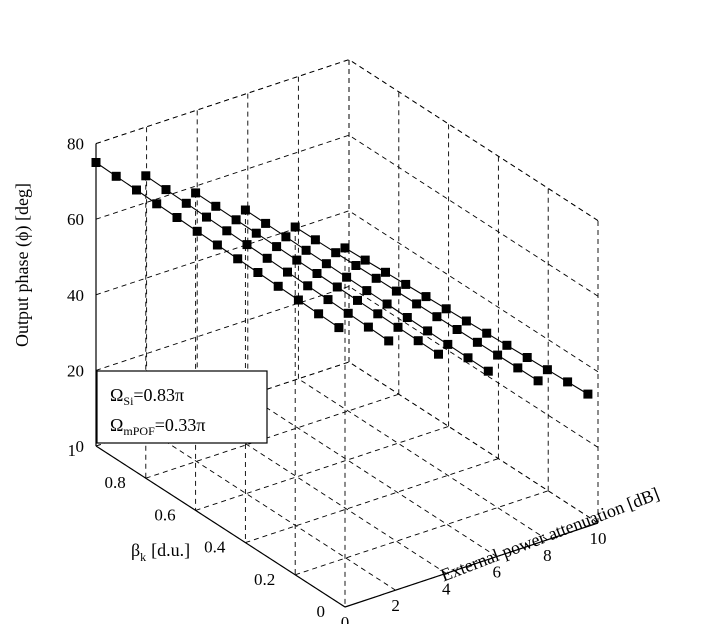  What do you see at coordinates (75, 219) in the screenshot?
I see `z-tick-label: 60` at bounding box center [75, 219].